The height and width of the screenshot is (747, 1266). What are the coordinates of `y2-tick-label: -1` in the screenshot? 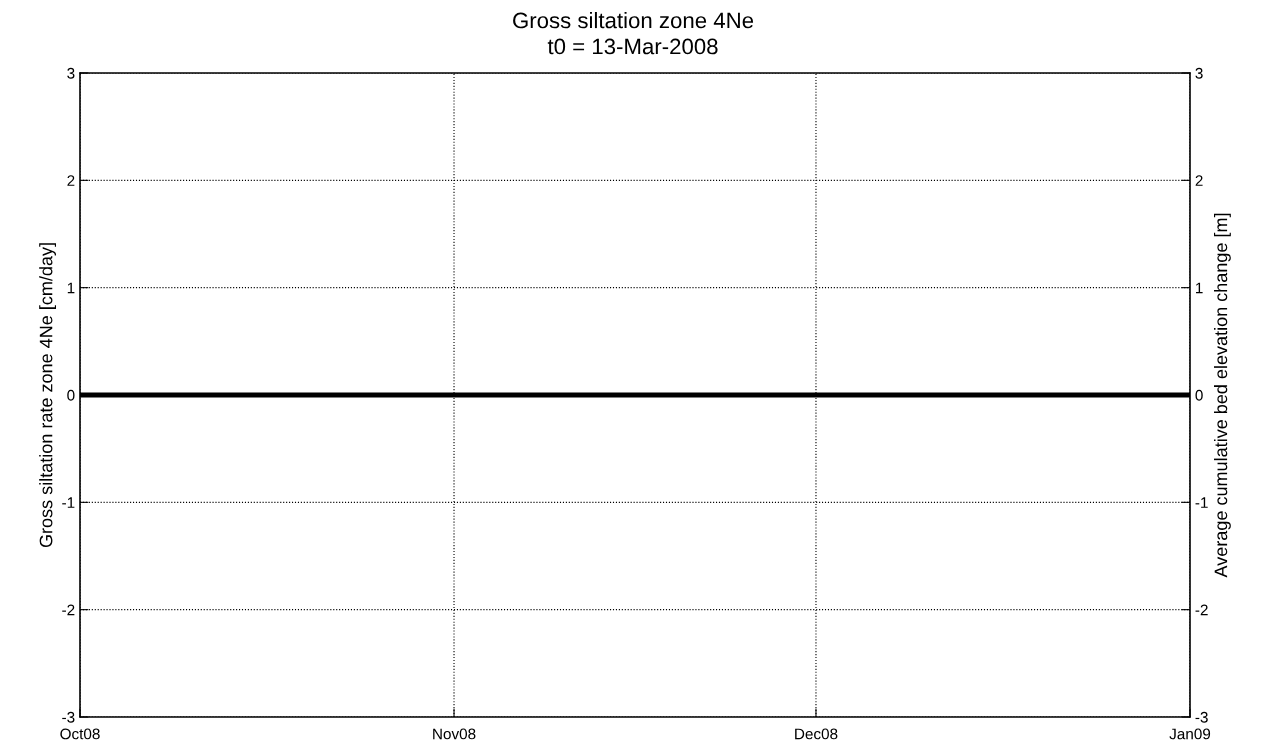 It's located at (1201, 502).